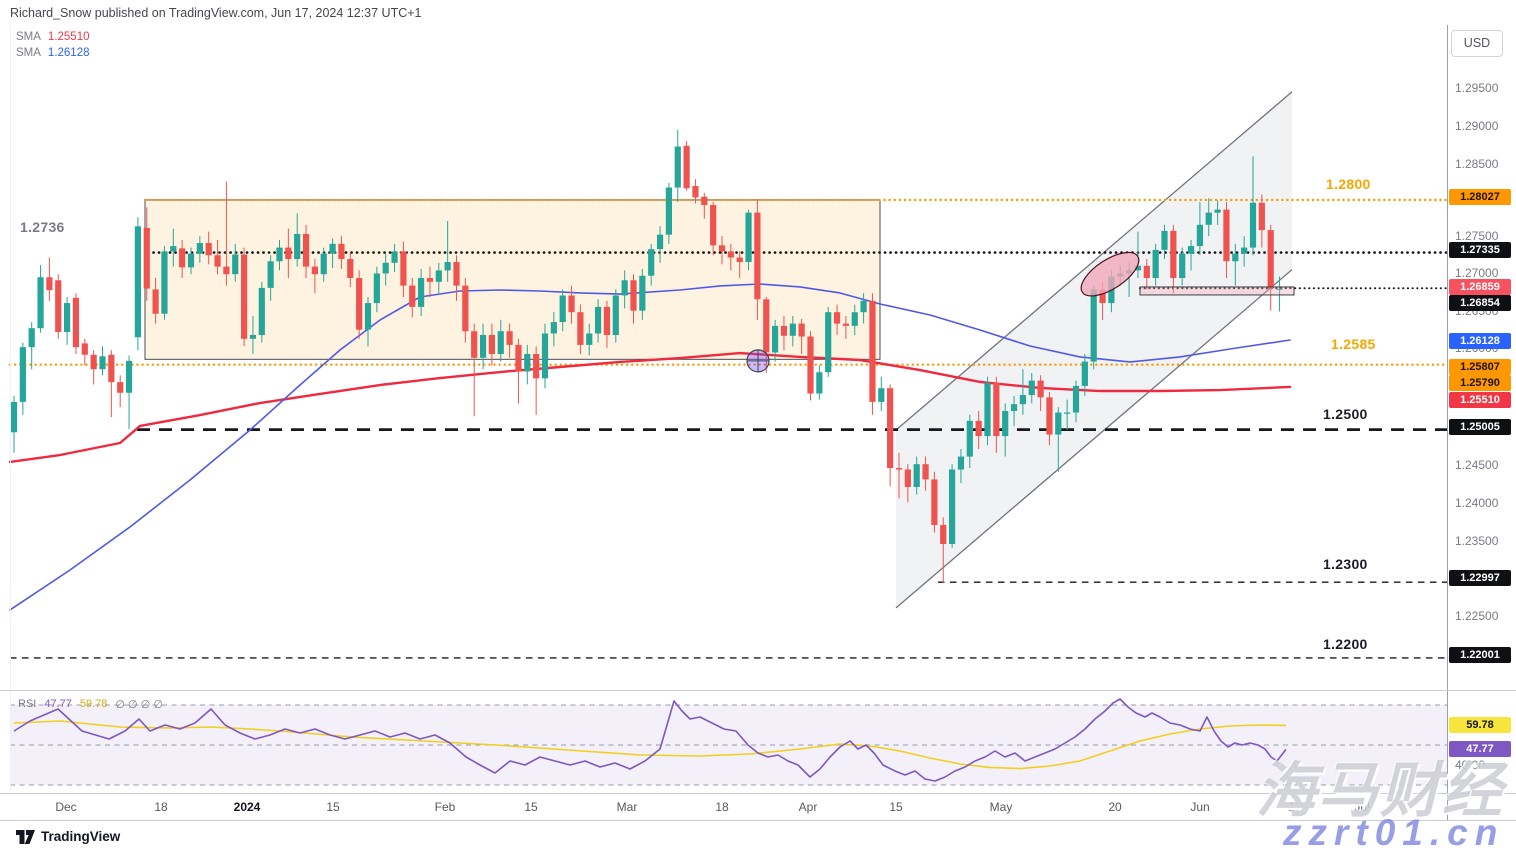 This screenshot has height=857, width=1516. What do you see at coordinates (445, 807) in the screenshot?
I see `time-tick: Feb` at bounding box center [445, 807].